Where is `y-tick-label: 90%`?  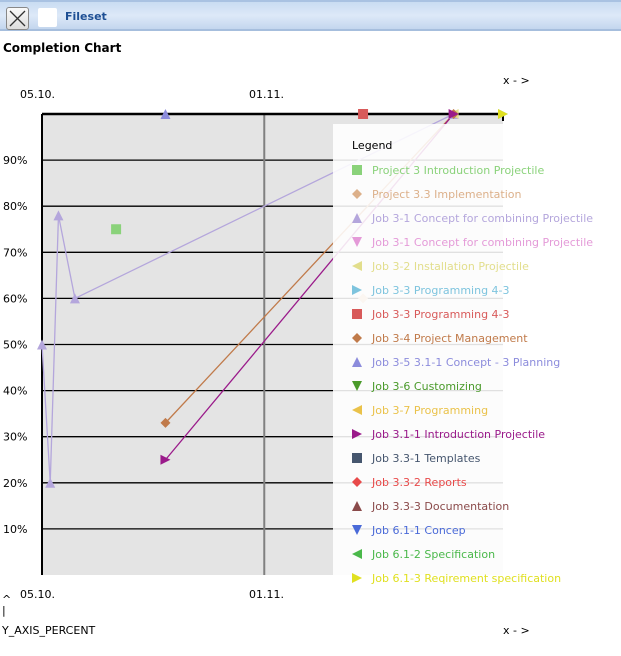
y-tick-label: 90% is located at coordinates (15, 160).